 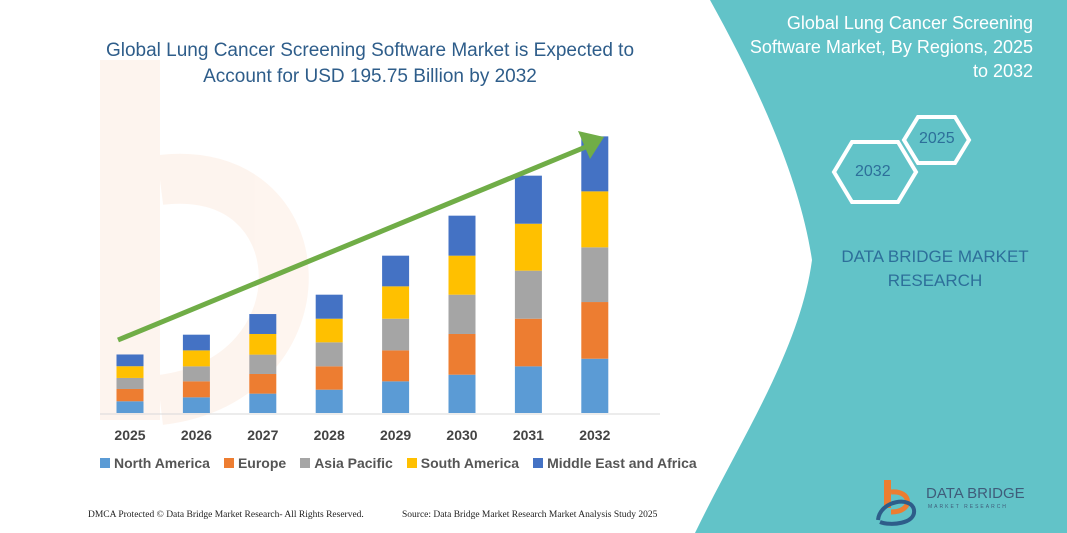 I want to click on bar-segment-2027-asia-pacific, so click(x=263, y=364).